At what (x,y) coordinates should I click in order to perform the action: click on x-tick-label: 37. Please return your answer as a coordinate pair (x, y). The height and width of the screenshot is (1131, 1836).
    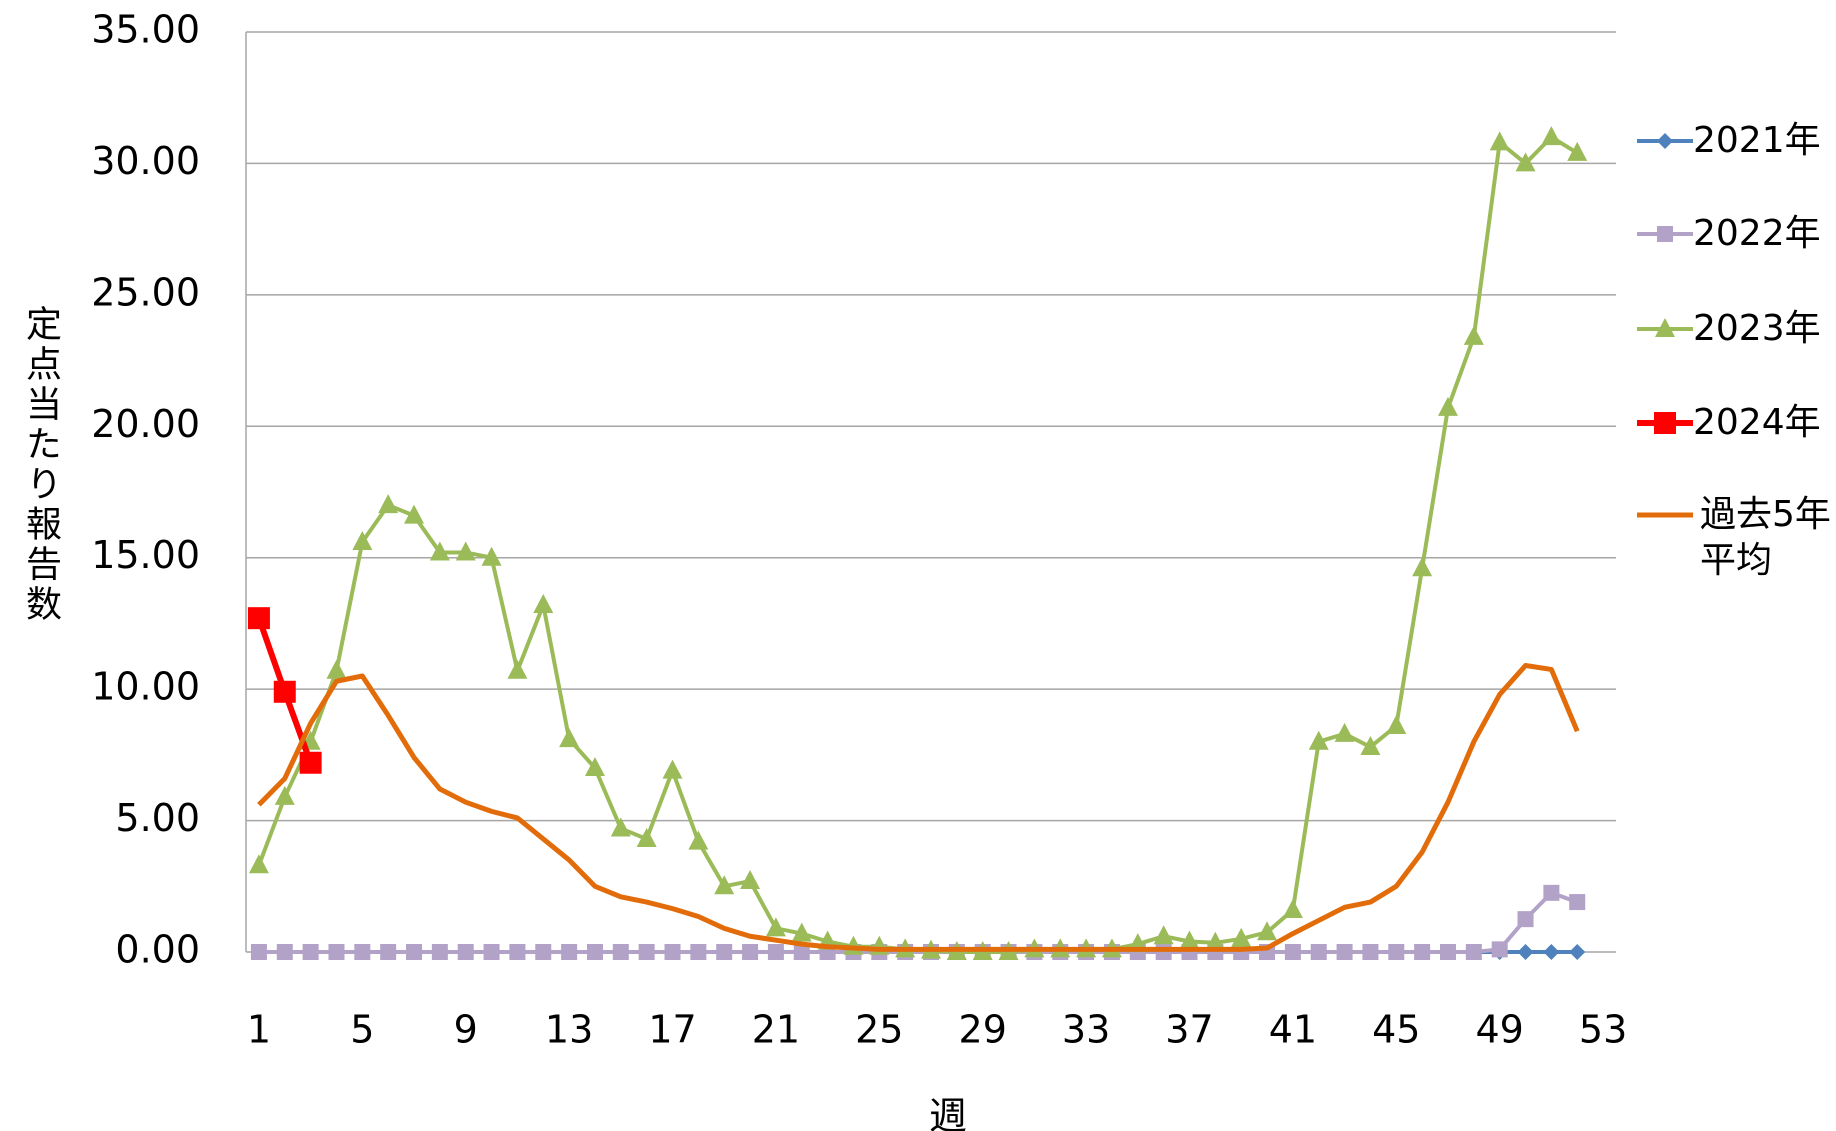
    Looking at the image, I should click on (1189, 1030).